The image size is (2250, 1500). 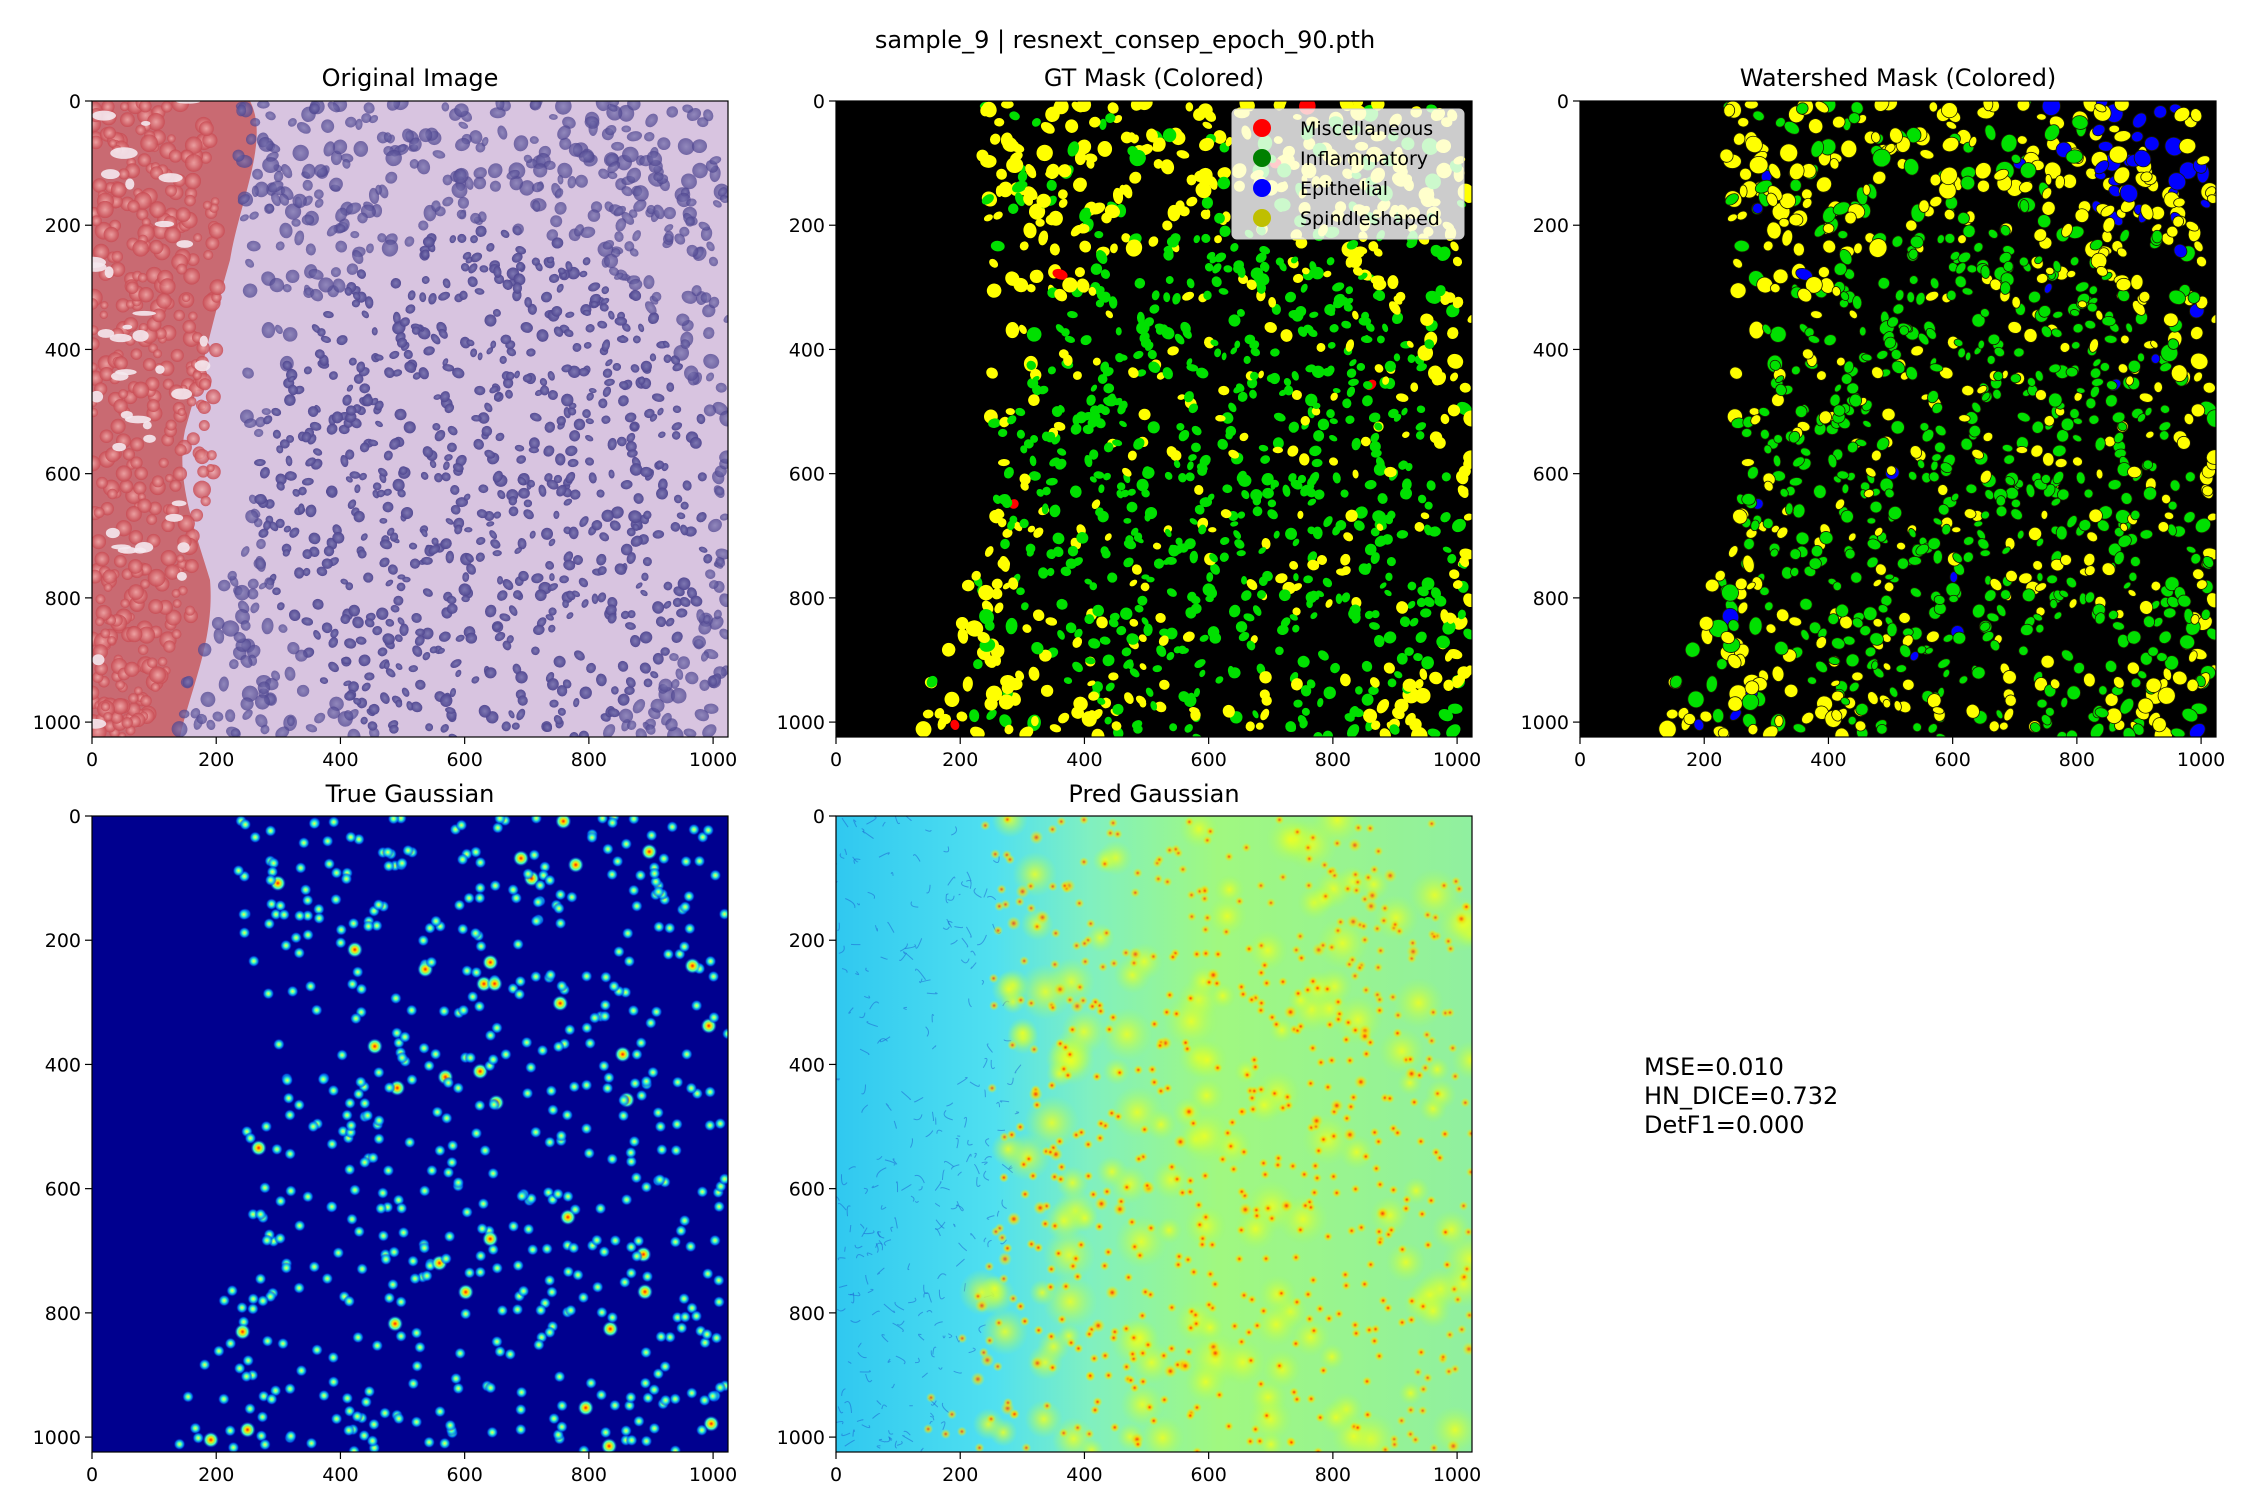 I want to click on panel-pred-gaussian: Pred Gaussian, so click(x=1164, y=1123).